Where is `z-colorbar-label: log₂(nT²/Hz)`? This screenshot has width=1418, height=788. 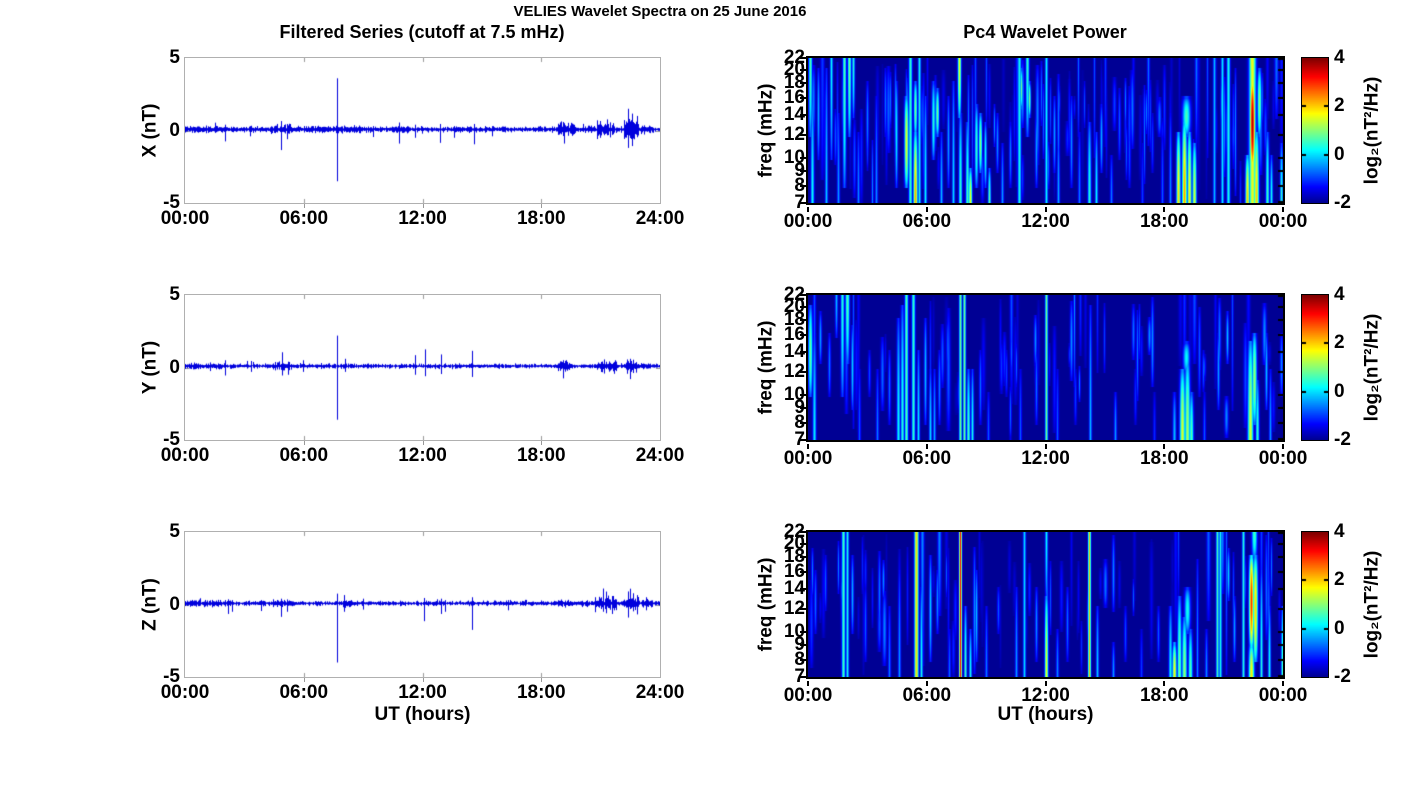
z-colorbar-label: log₂(nT²/Hz) is located at coordinates (1372, 604).